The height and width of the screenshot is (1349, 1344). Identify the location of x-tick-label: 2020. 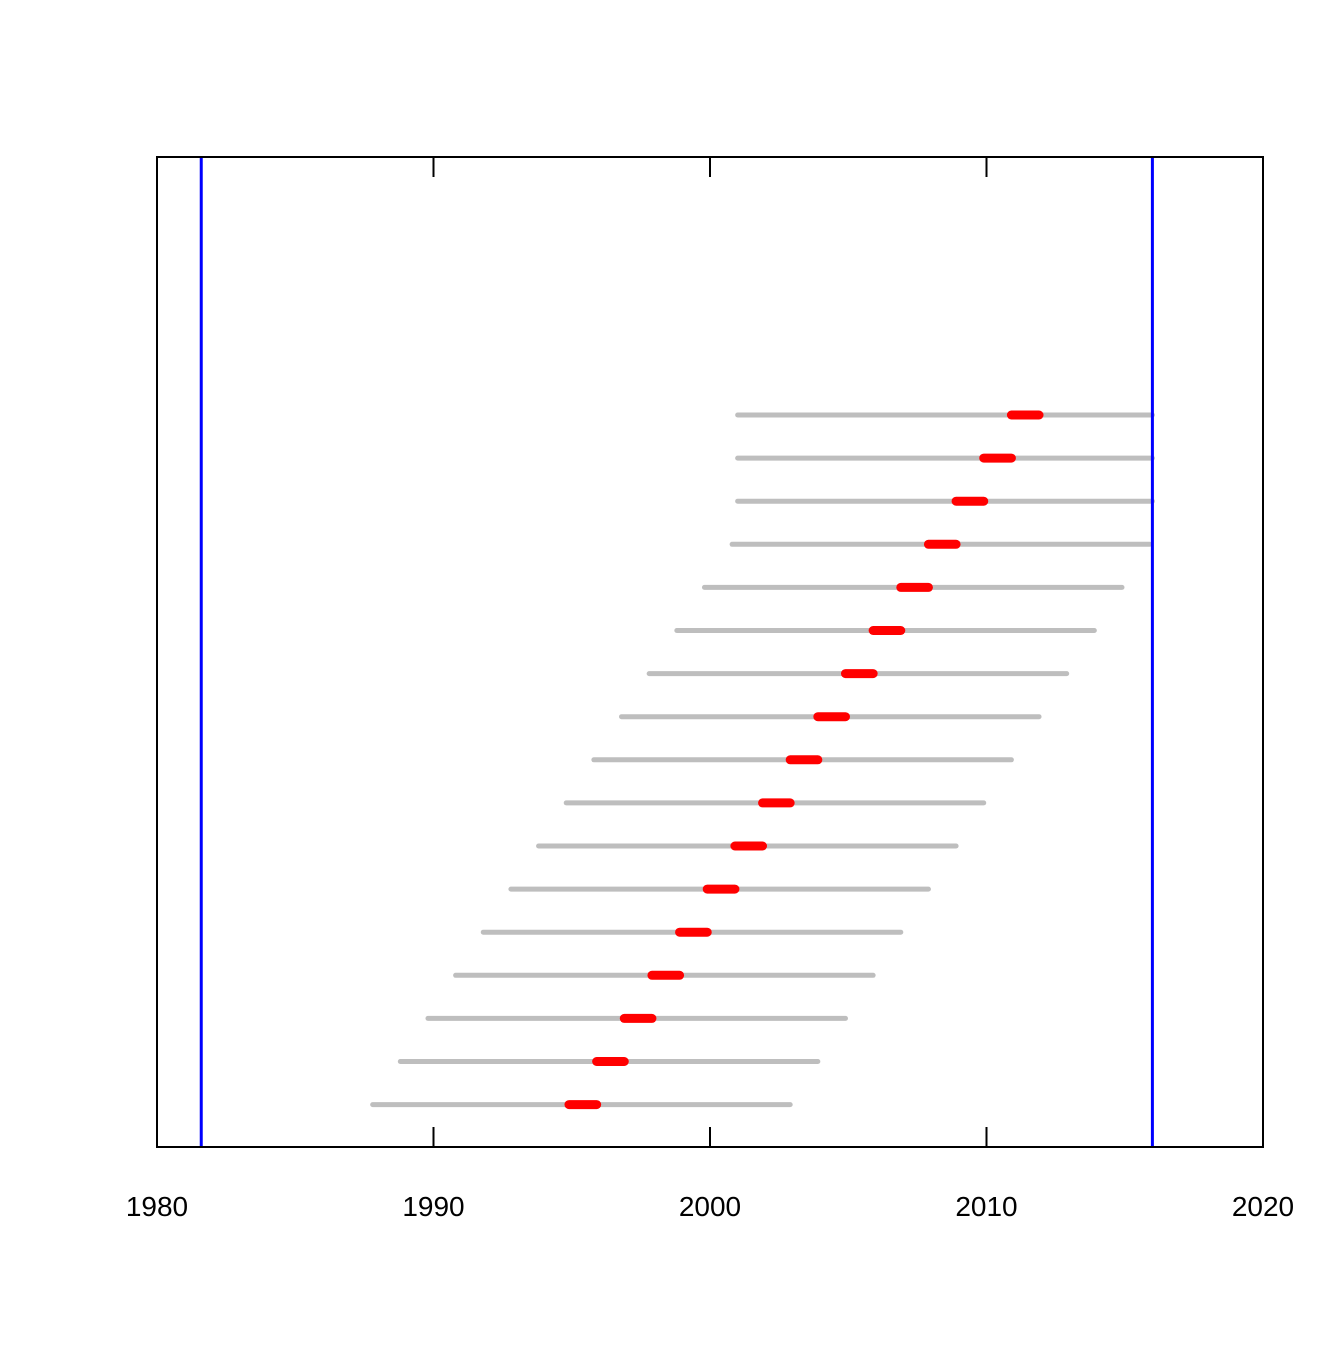
(1263, 1206).